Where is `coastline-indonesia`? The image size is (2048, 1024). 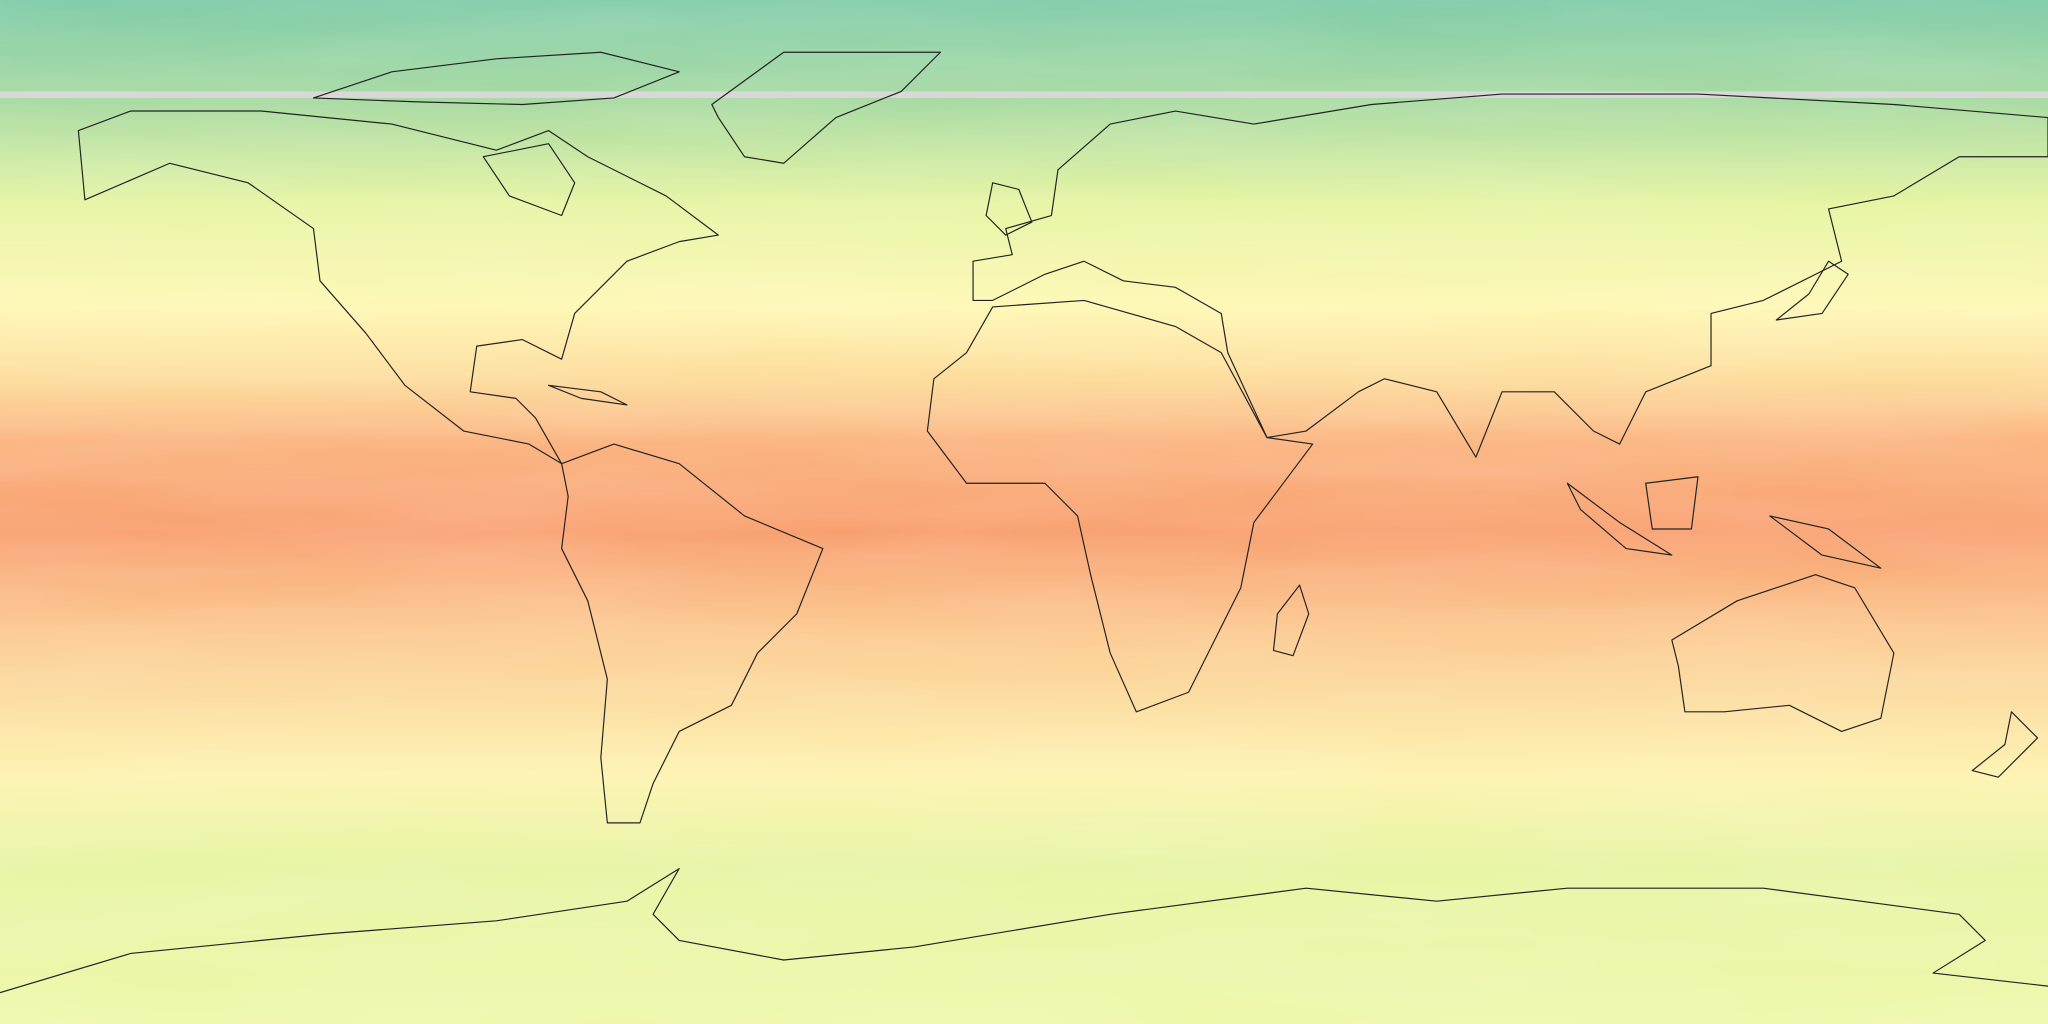 coastline-indonesia is located at coordinates (1724, 522).